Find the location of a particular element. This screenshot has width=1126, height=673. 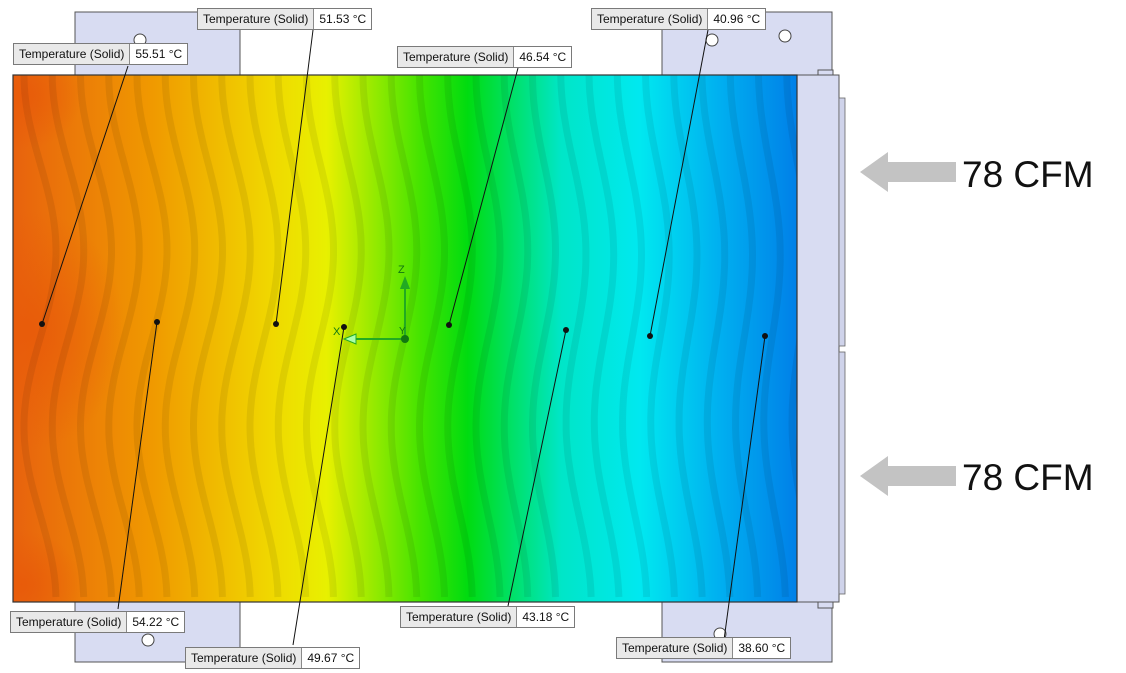

probe-value: 54.22 °C is located at coordinates (156, 622).